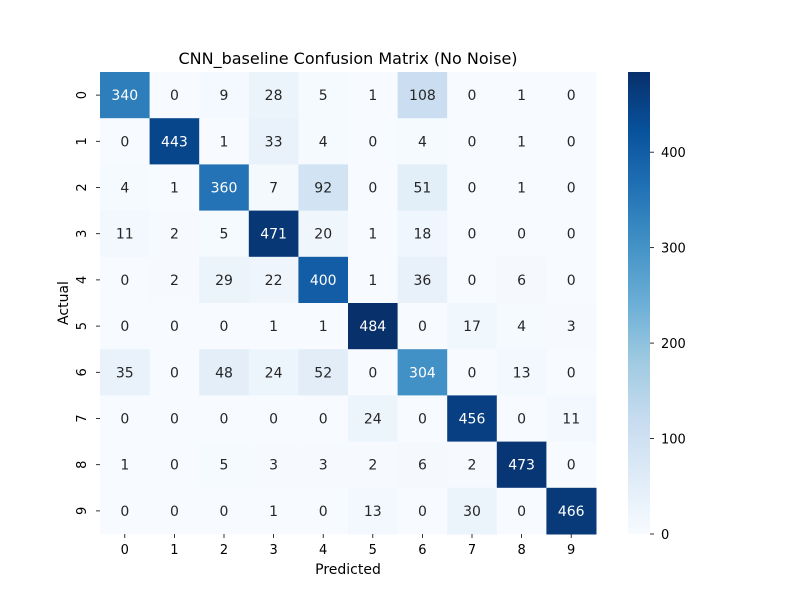 The width and height of the screenshot is (800, 604). I want to click on y-tick-label: 8, so click(82, 465).